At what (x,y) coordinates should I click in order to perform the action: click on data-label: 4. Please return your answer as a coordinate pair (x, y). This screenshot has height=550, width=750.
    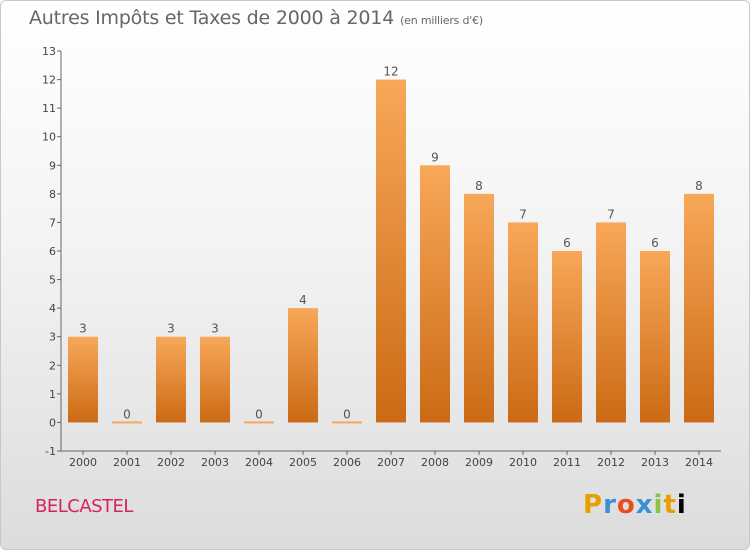
    Looking at the image, I should click on (303, 300).